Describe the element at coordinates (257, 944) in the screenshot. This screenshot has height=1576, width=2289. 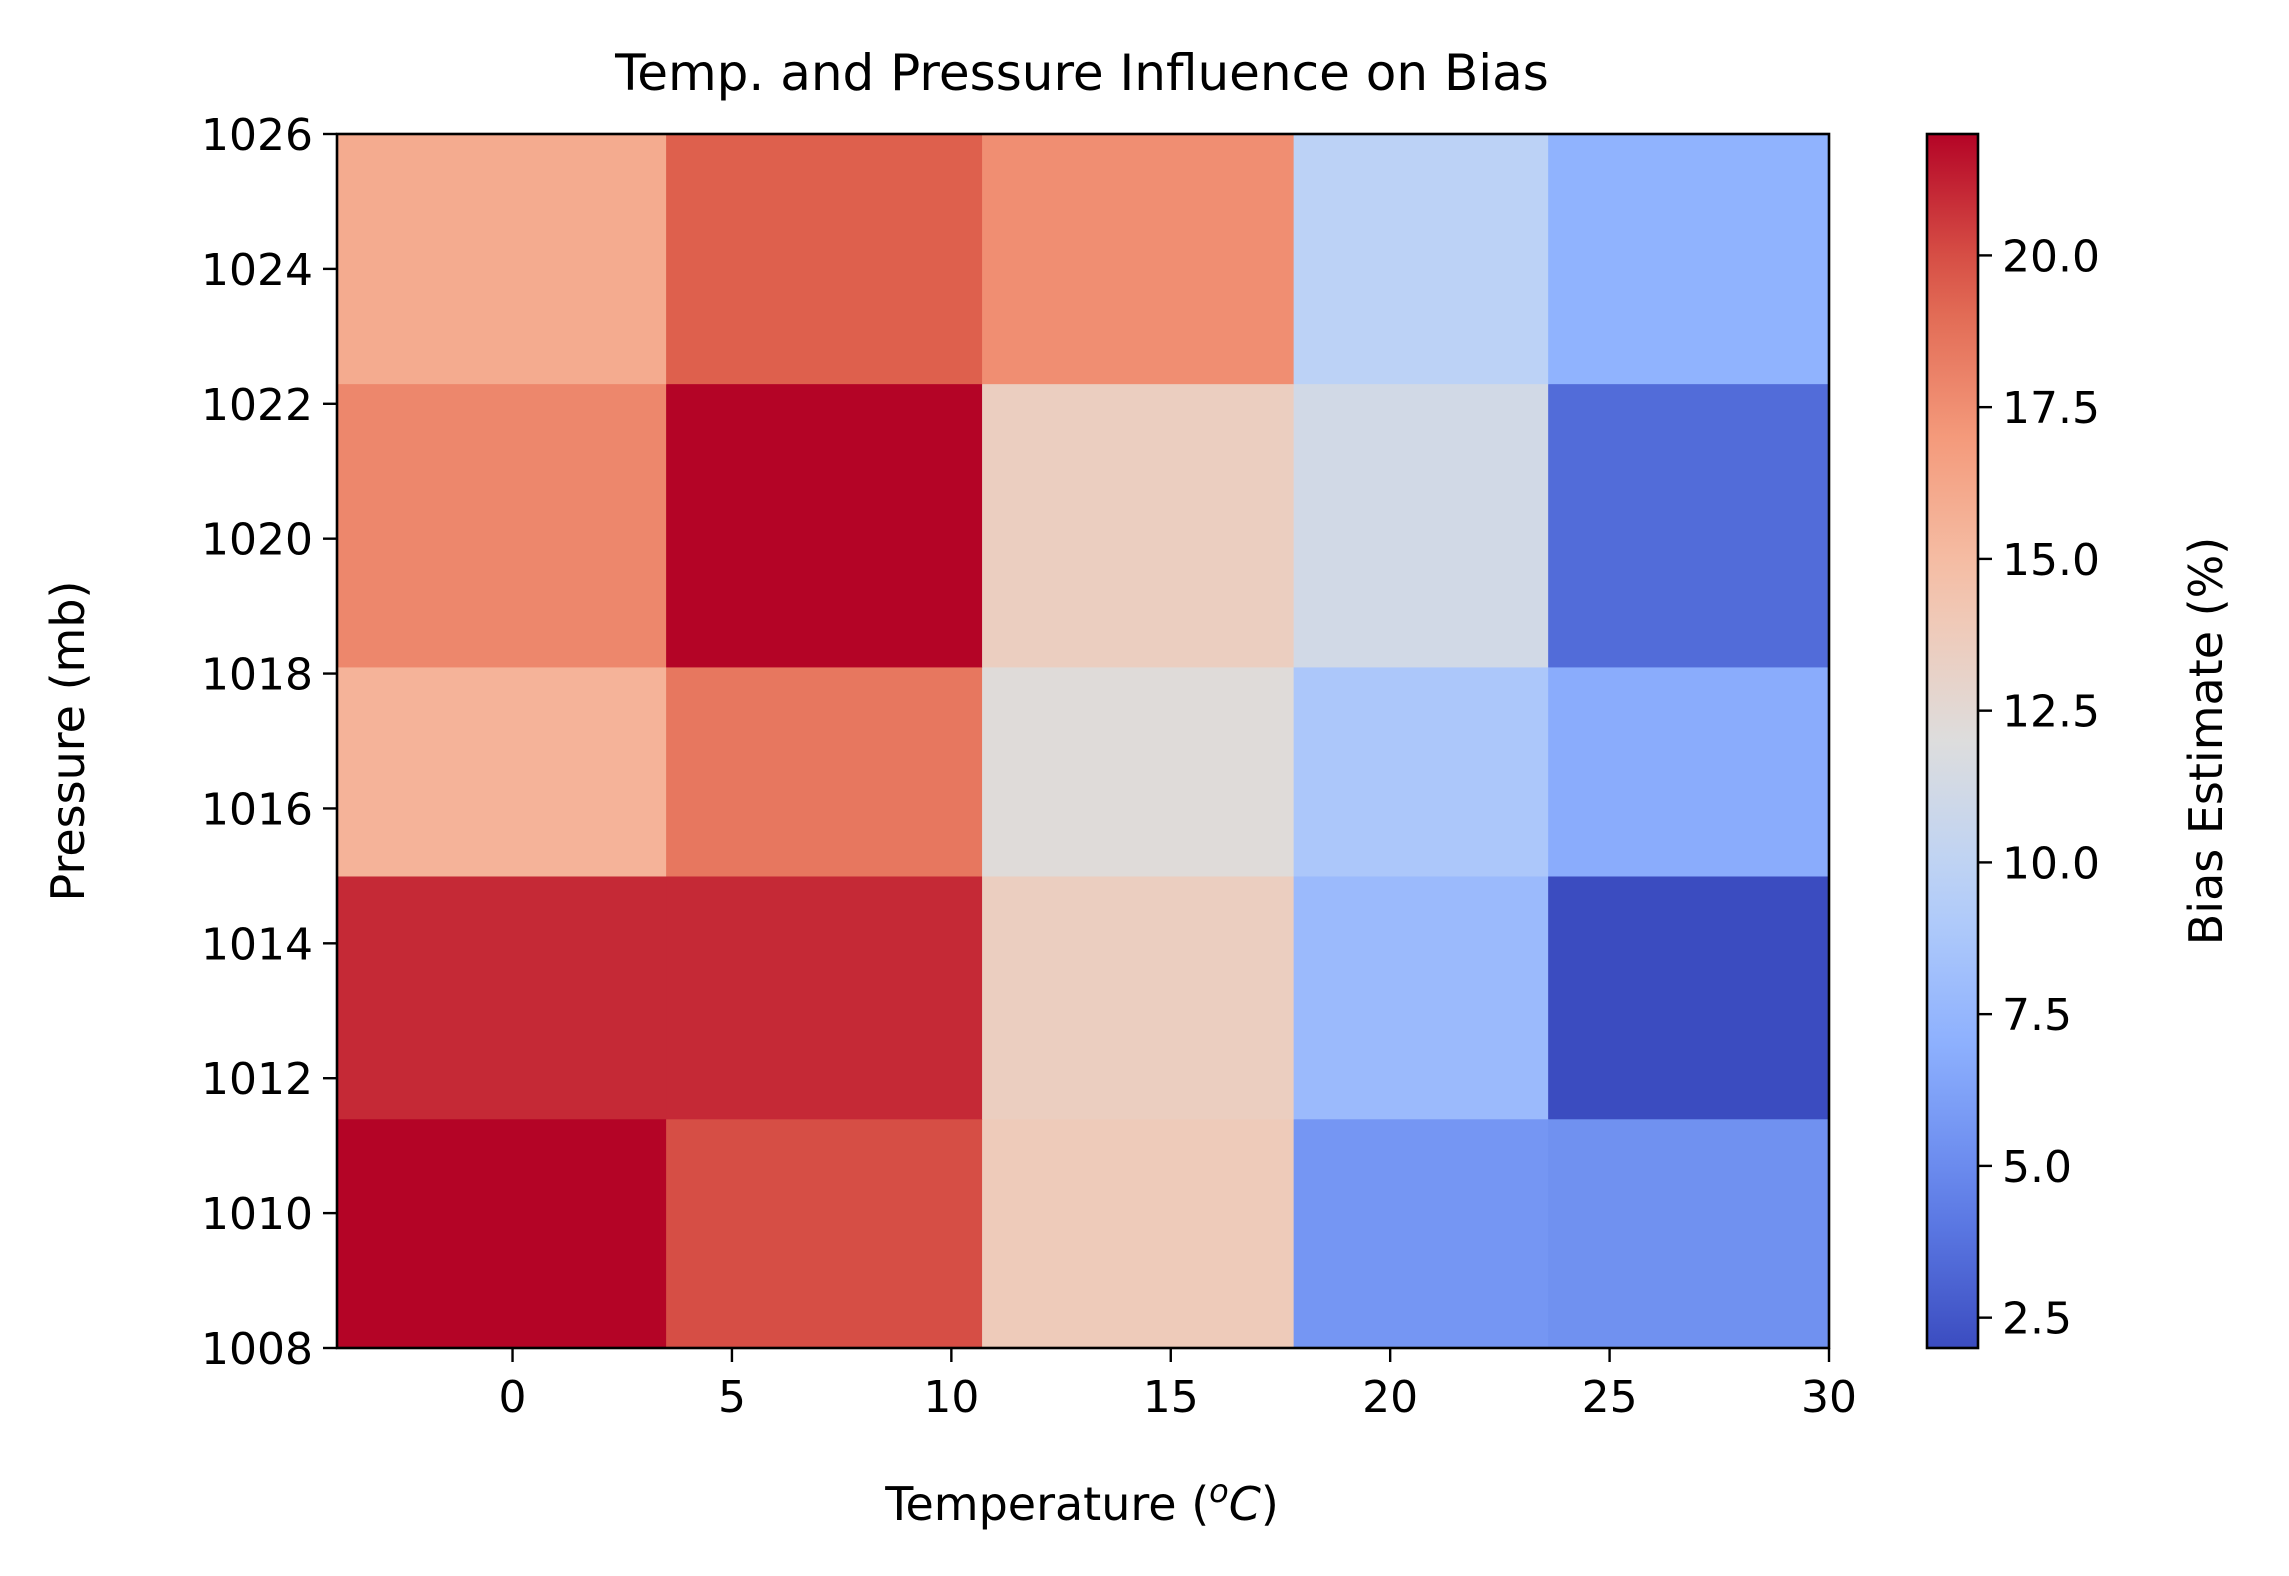
I see `y-tick-label: 1014` at that location.